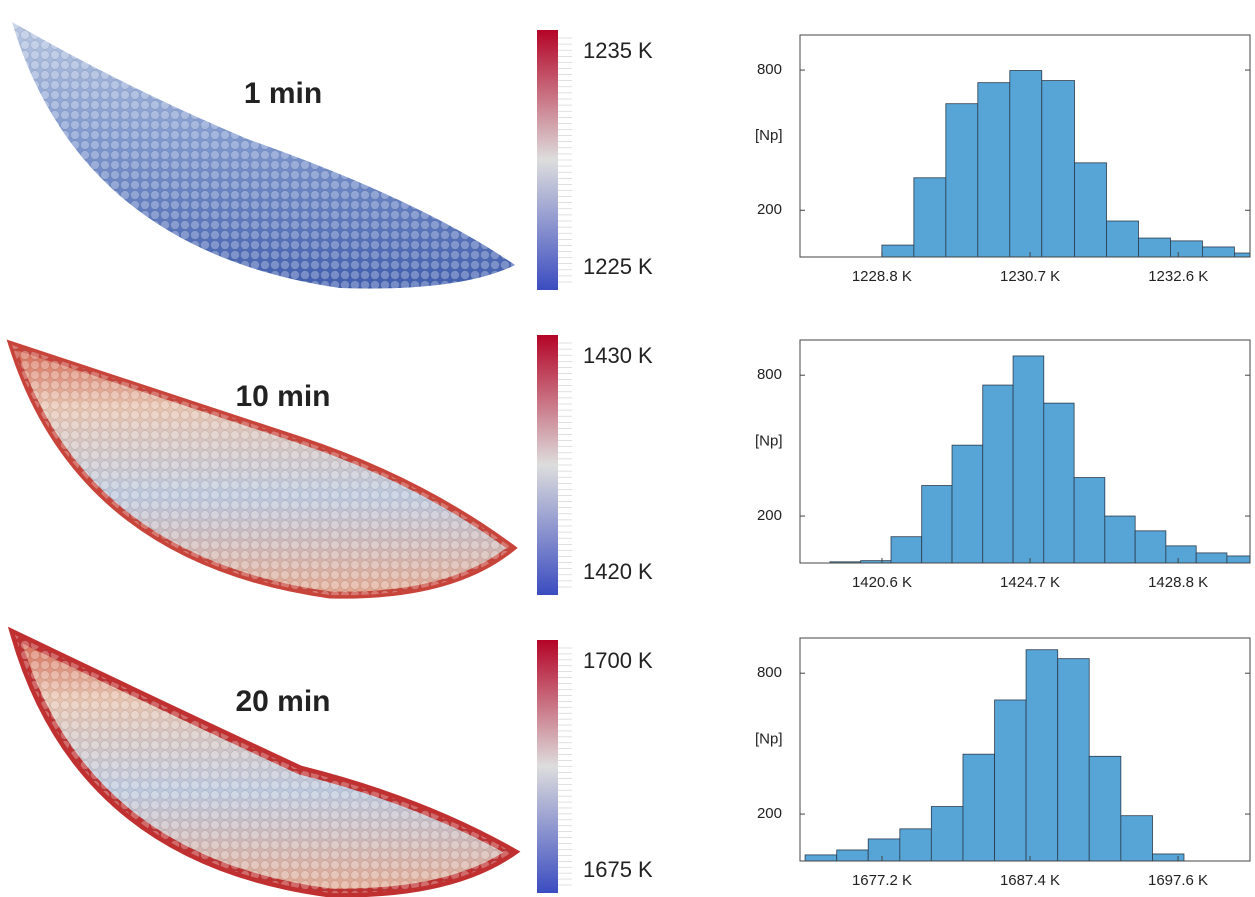  I want to click on x-tick-label: 1697.6 K, so click(1178, 880).